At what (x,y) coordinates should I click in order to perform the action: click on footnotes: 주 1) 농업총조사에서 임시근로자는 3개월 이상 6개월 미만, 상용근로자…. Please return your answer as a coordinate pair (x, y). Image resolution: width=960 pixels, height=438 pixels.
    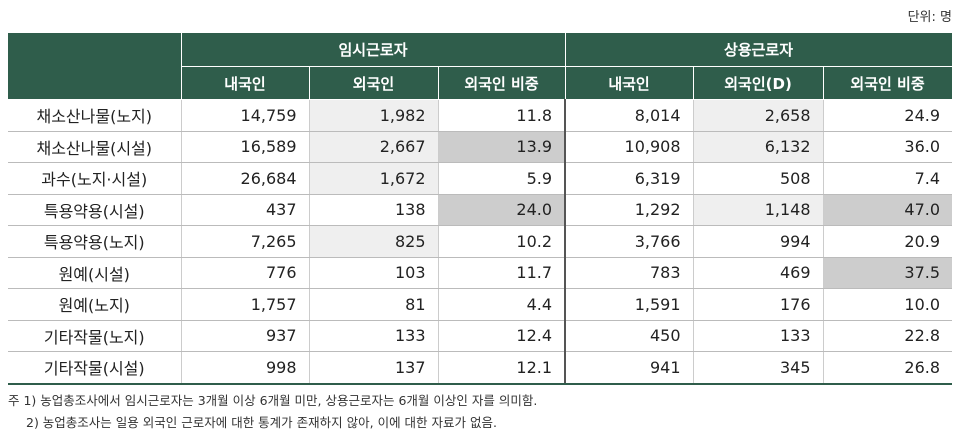
    Looking at the image, I should click on (272, 412).